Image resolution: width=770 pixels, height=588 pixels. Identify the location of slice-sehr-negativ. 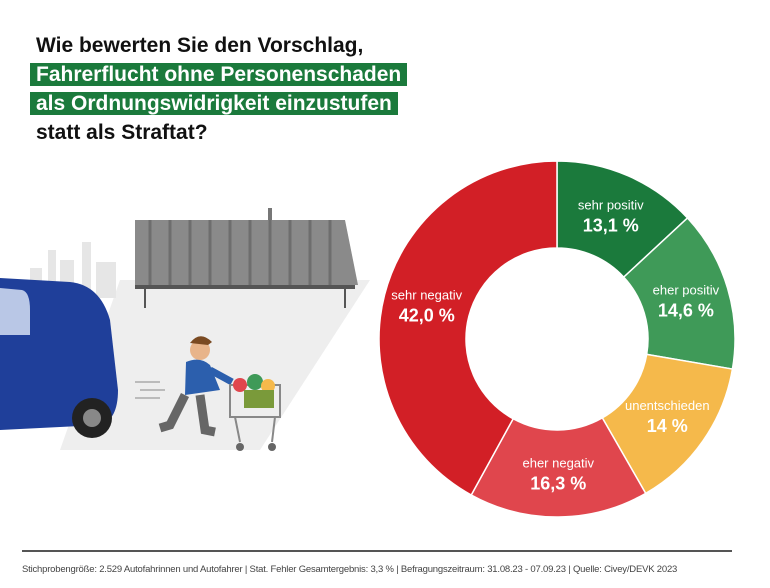
(468, 328).